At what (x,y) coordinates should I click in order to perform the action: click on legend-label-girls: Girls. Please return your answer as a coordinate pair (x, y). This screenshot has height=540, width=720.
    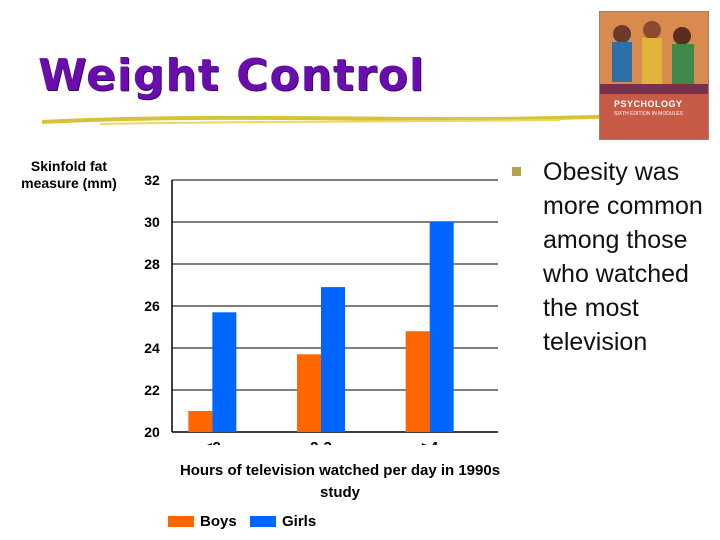
    Looking at the image, I should click on (299, 521).